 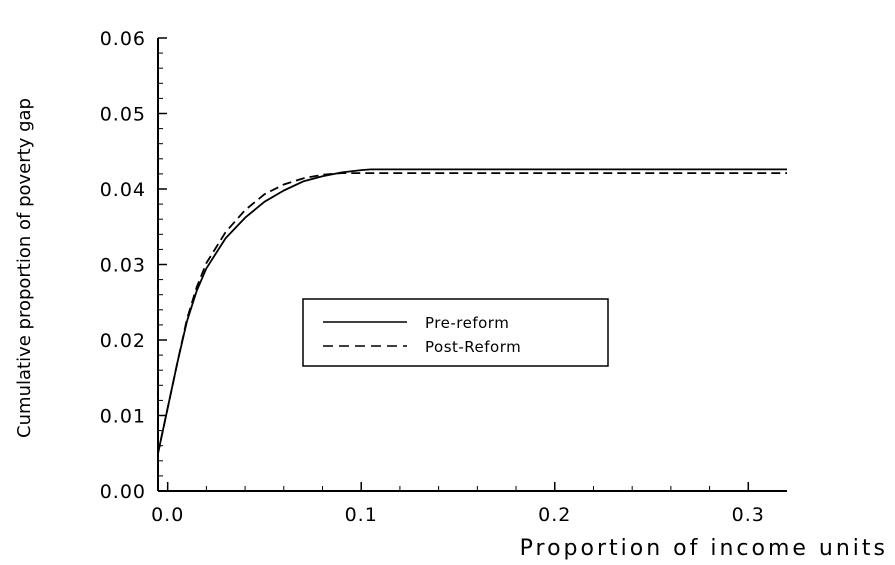 What do you see at coordinates (458, 504) in the screenshot?
I see `x-axis-ticks: 0.0 0.1 0.2 0.3` at bounding box center [458, 504].